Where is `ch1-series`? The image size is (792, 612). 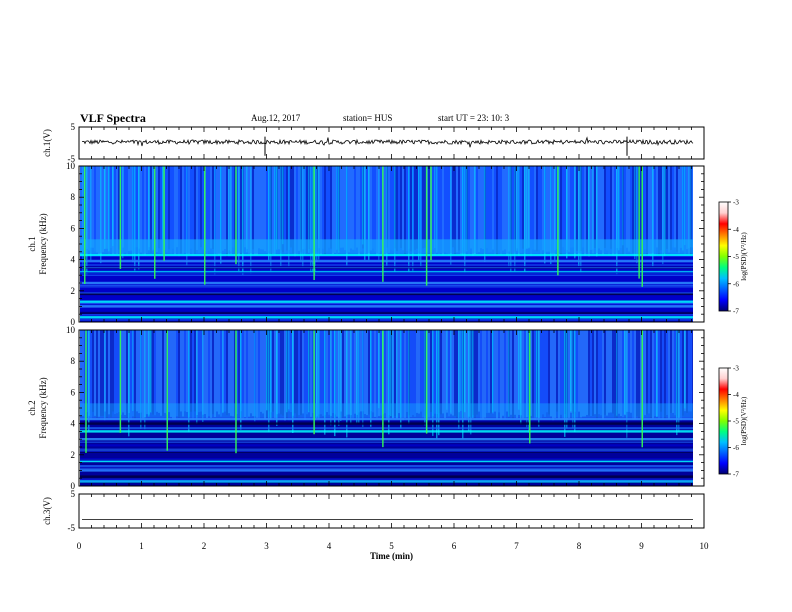 ch1-series is located at coordinates (387, 142).